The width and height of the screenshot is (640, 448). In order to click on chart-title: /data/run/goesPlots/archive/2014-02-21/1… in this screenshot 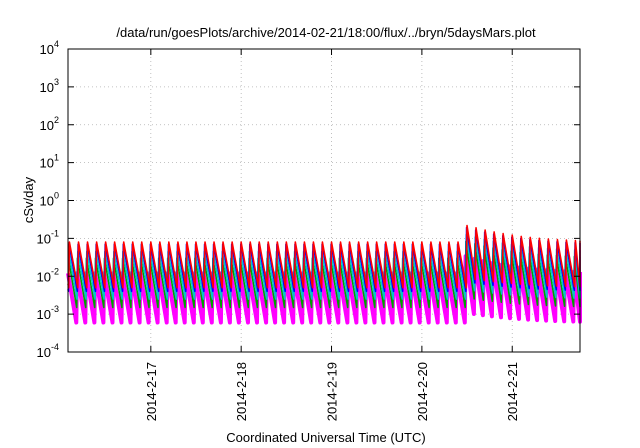, I will do `click(326, 32)`.